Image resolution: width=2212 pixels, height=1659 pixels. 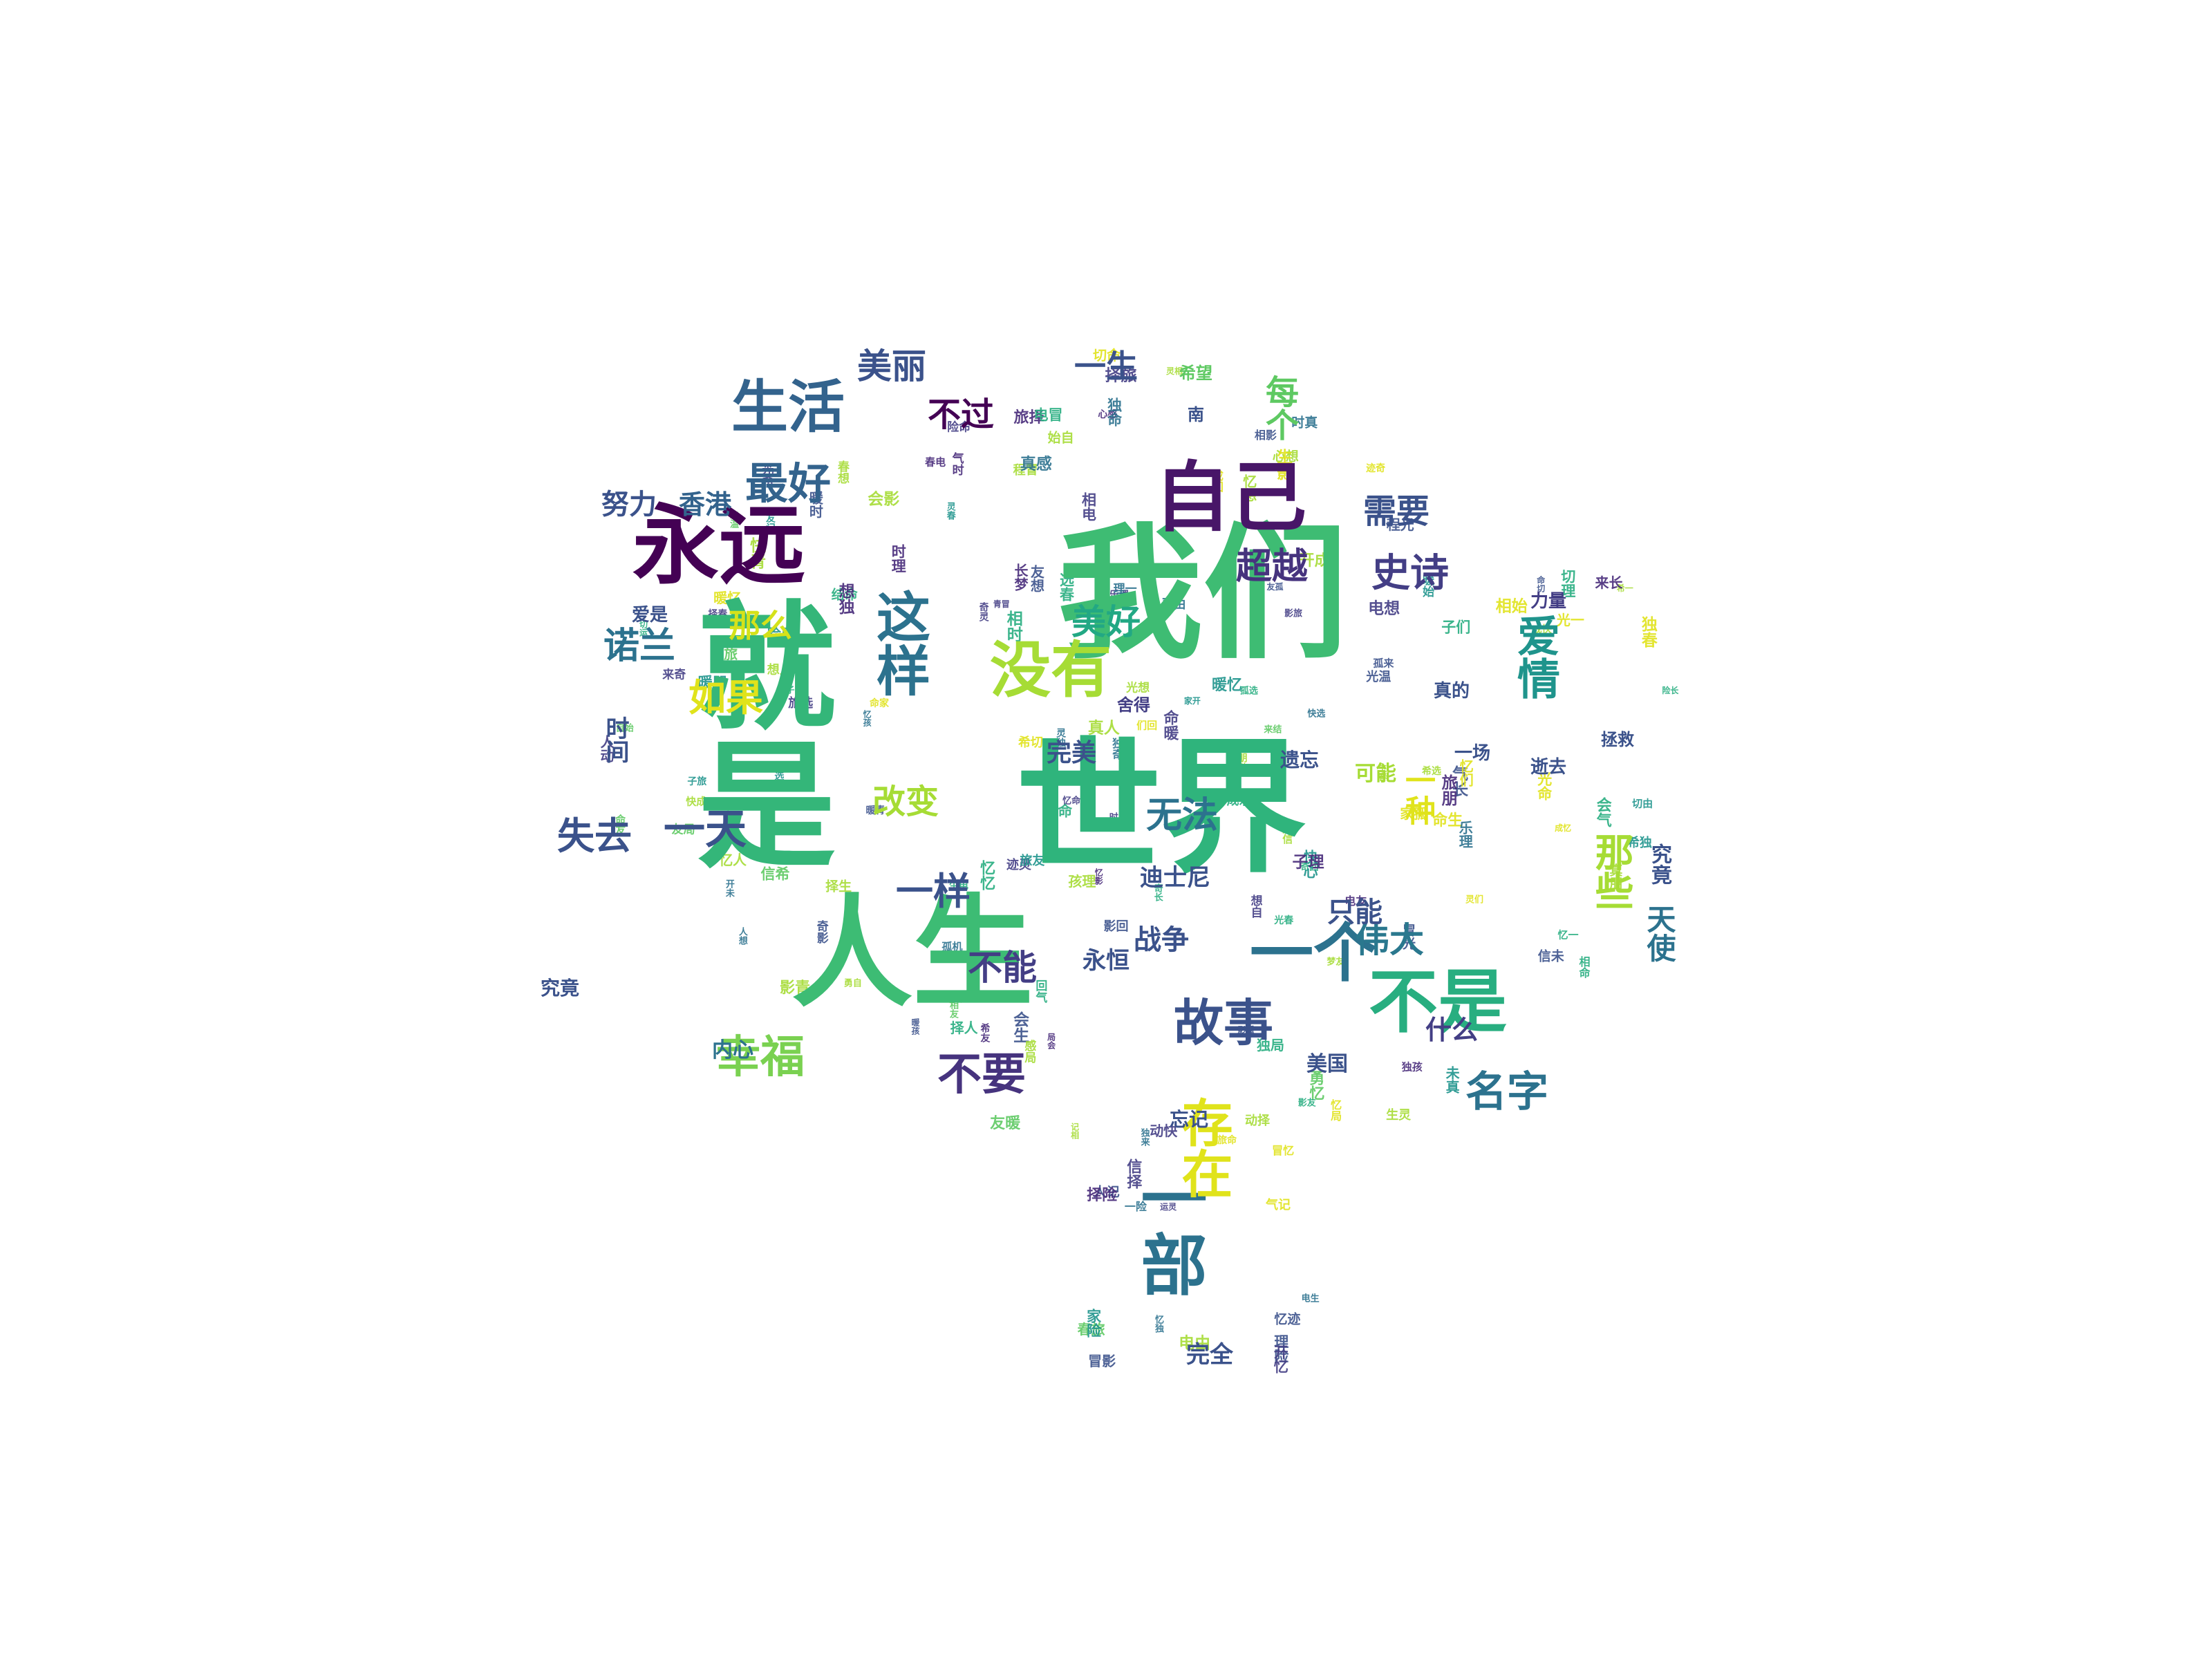 What do you see at coordinates (1535, 657) in the screenshot?
I see `word-13: 爱情` at bounding box center [1535, 657].